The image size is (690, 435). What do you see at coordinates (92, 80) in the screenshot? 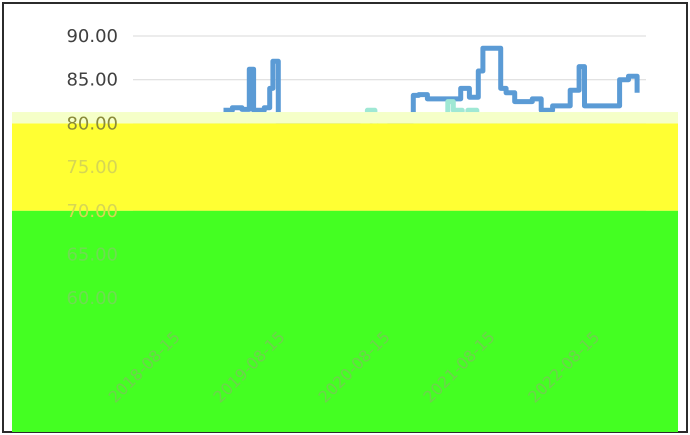
I see `y-tick-label: 85.00` at bounding box center [92, 80].